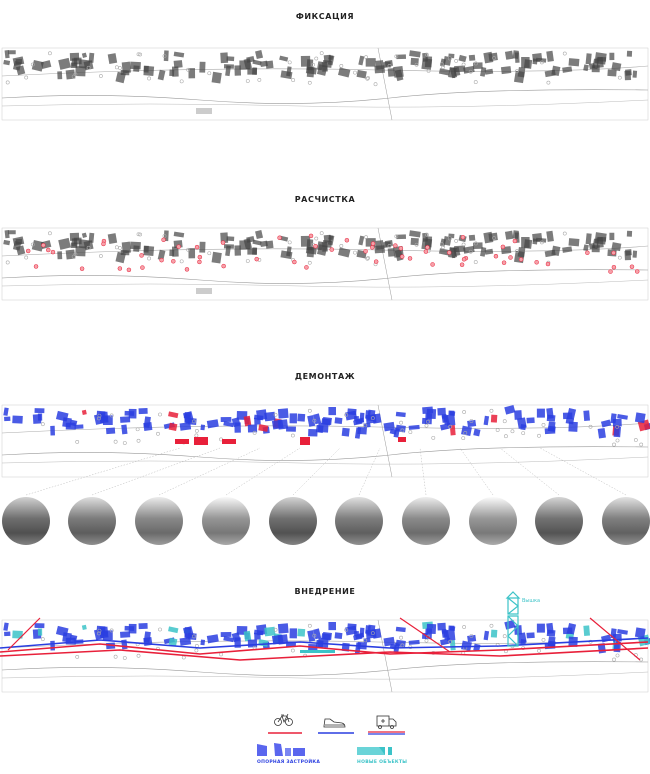 Image resolution: width=650 pixels, height=774 pixels. Describe the element at coordinates (283, 719) in the screenshot. I see `bicycle-icon` at that location.